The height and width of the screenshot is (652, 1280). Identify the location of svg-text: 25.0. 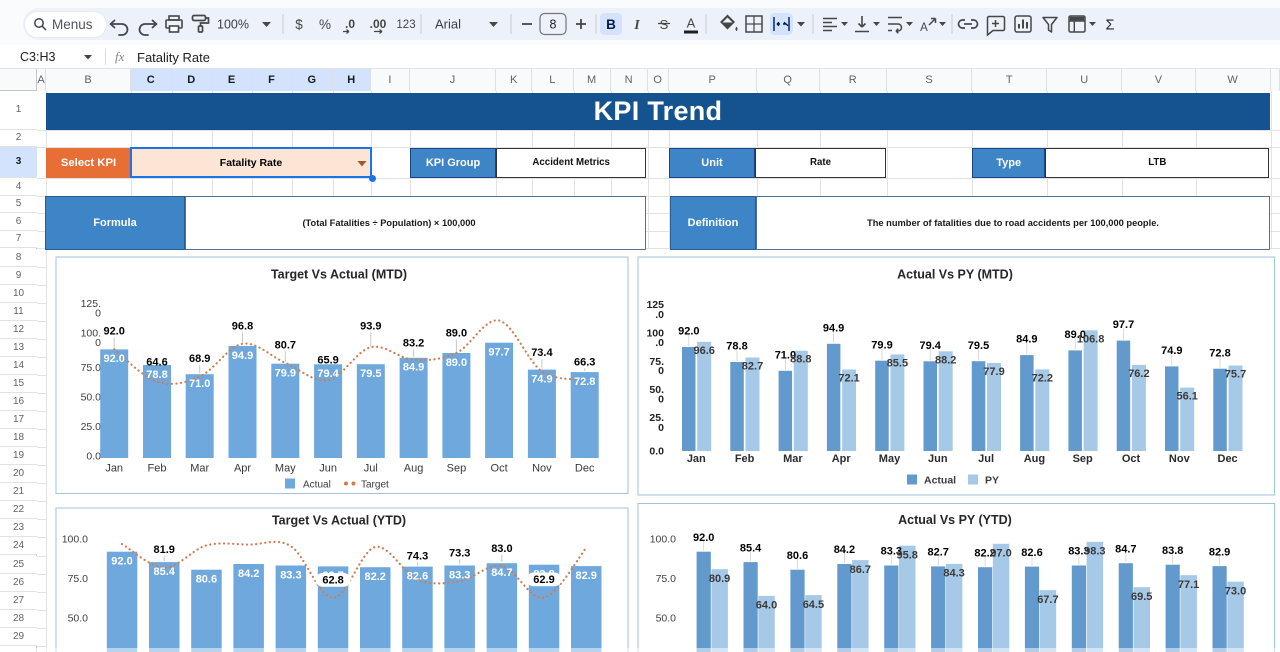
(91, 427).